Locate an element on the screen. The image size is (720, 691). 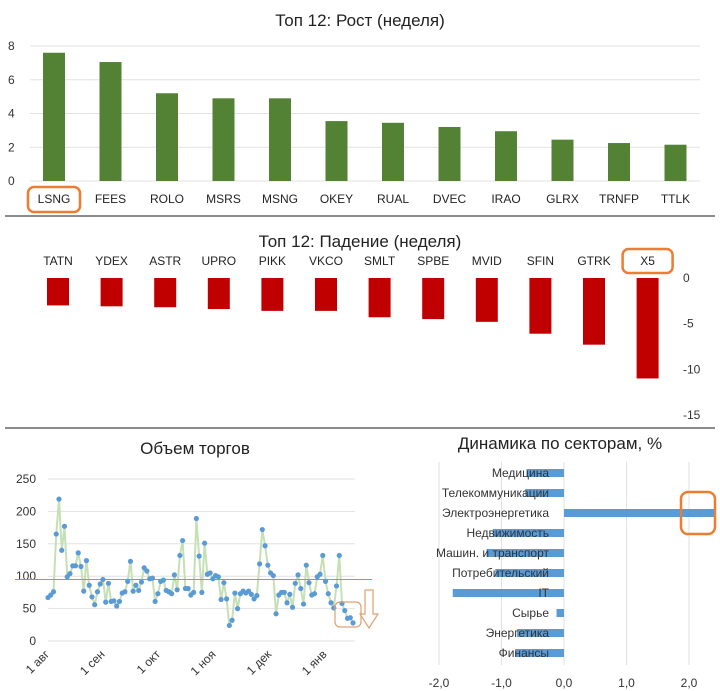
category-label: ROLO is located at coordinates (167, 199).